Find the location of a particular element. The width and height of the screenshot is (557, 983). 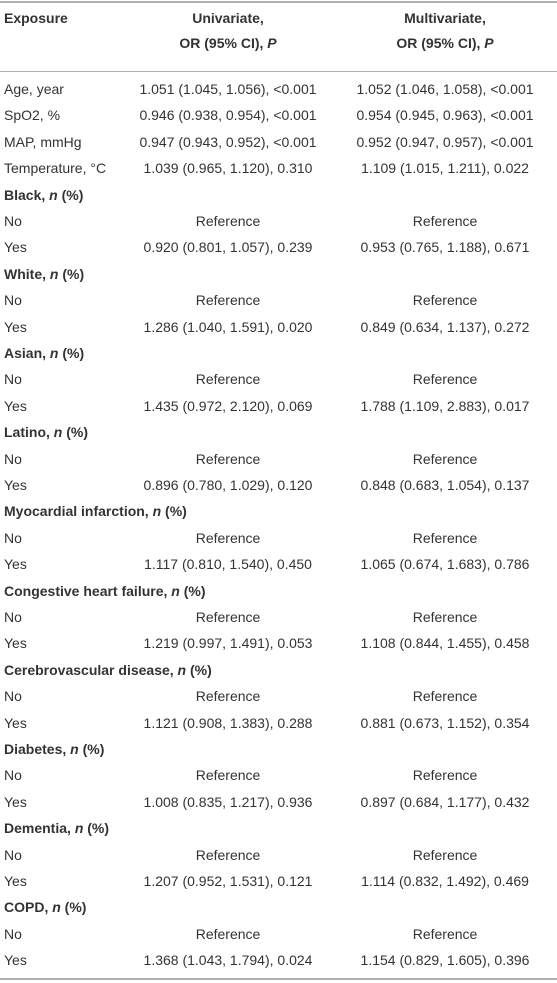

row-label: MAP, mmHg is located at coordinates (43, 141).